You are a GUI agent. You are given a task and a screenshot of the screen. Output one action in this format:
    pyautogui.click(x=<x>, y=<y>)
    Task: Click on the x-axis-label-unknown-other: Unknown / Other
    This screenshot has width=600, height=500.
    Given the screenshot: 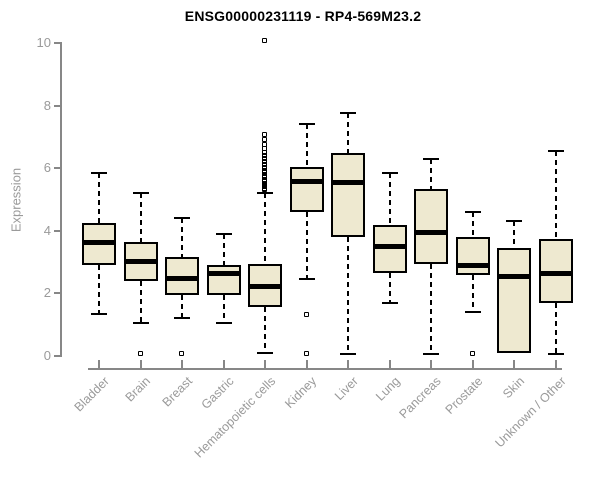 What is the action you would take?
    pyautogui.click(x=530, y=412)
    